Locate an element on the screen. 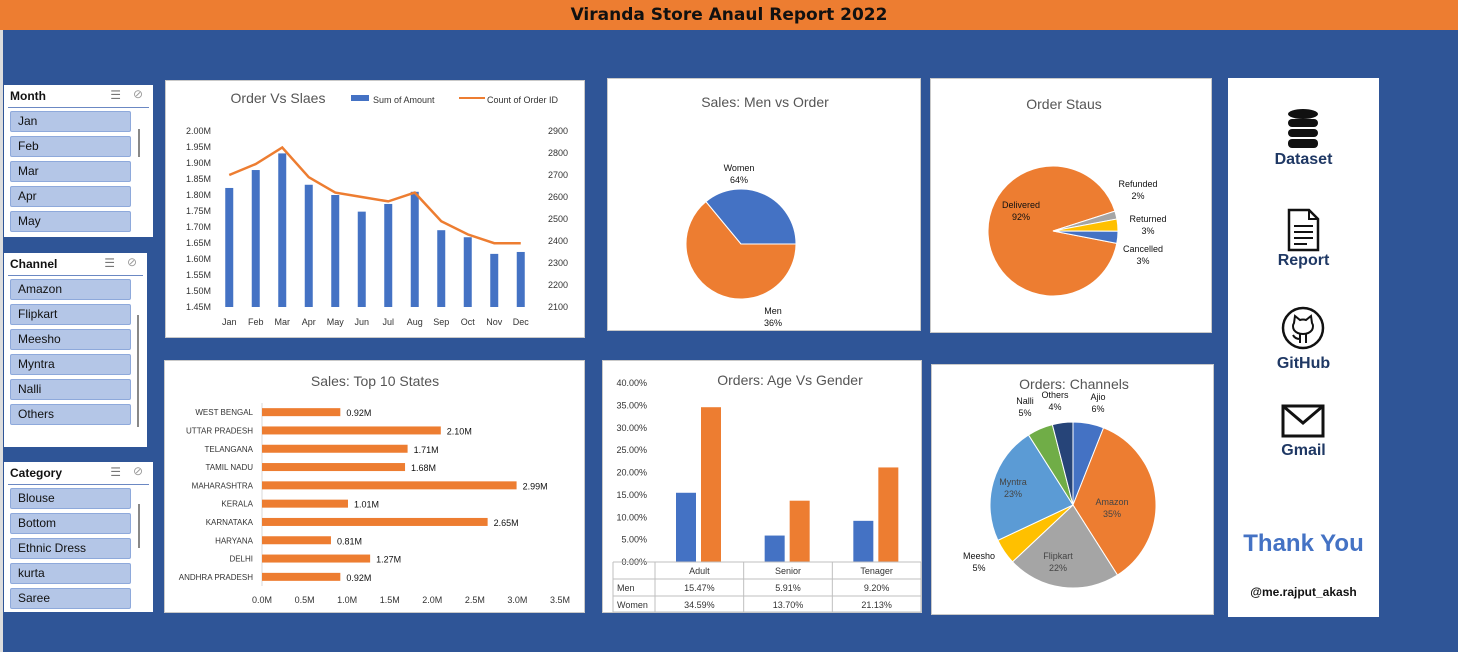  y-tick-label: TAMIL NADU is located at coordinates (229, 467).